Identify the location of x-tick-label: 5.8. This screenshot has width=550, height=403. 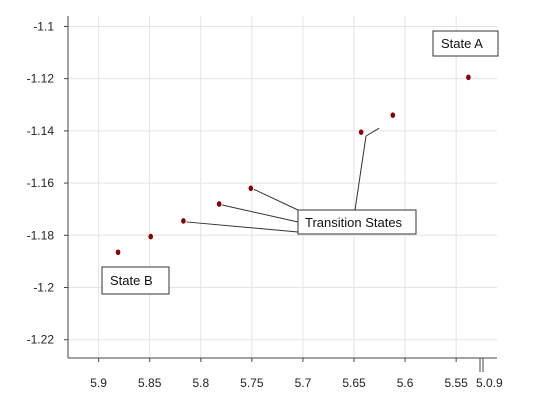
(200, 383).